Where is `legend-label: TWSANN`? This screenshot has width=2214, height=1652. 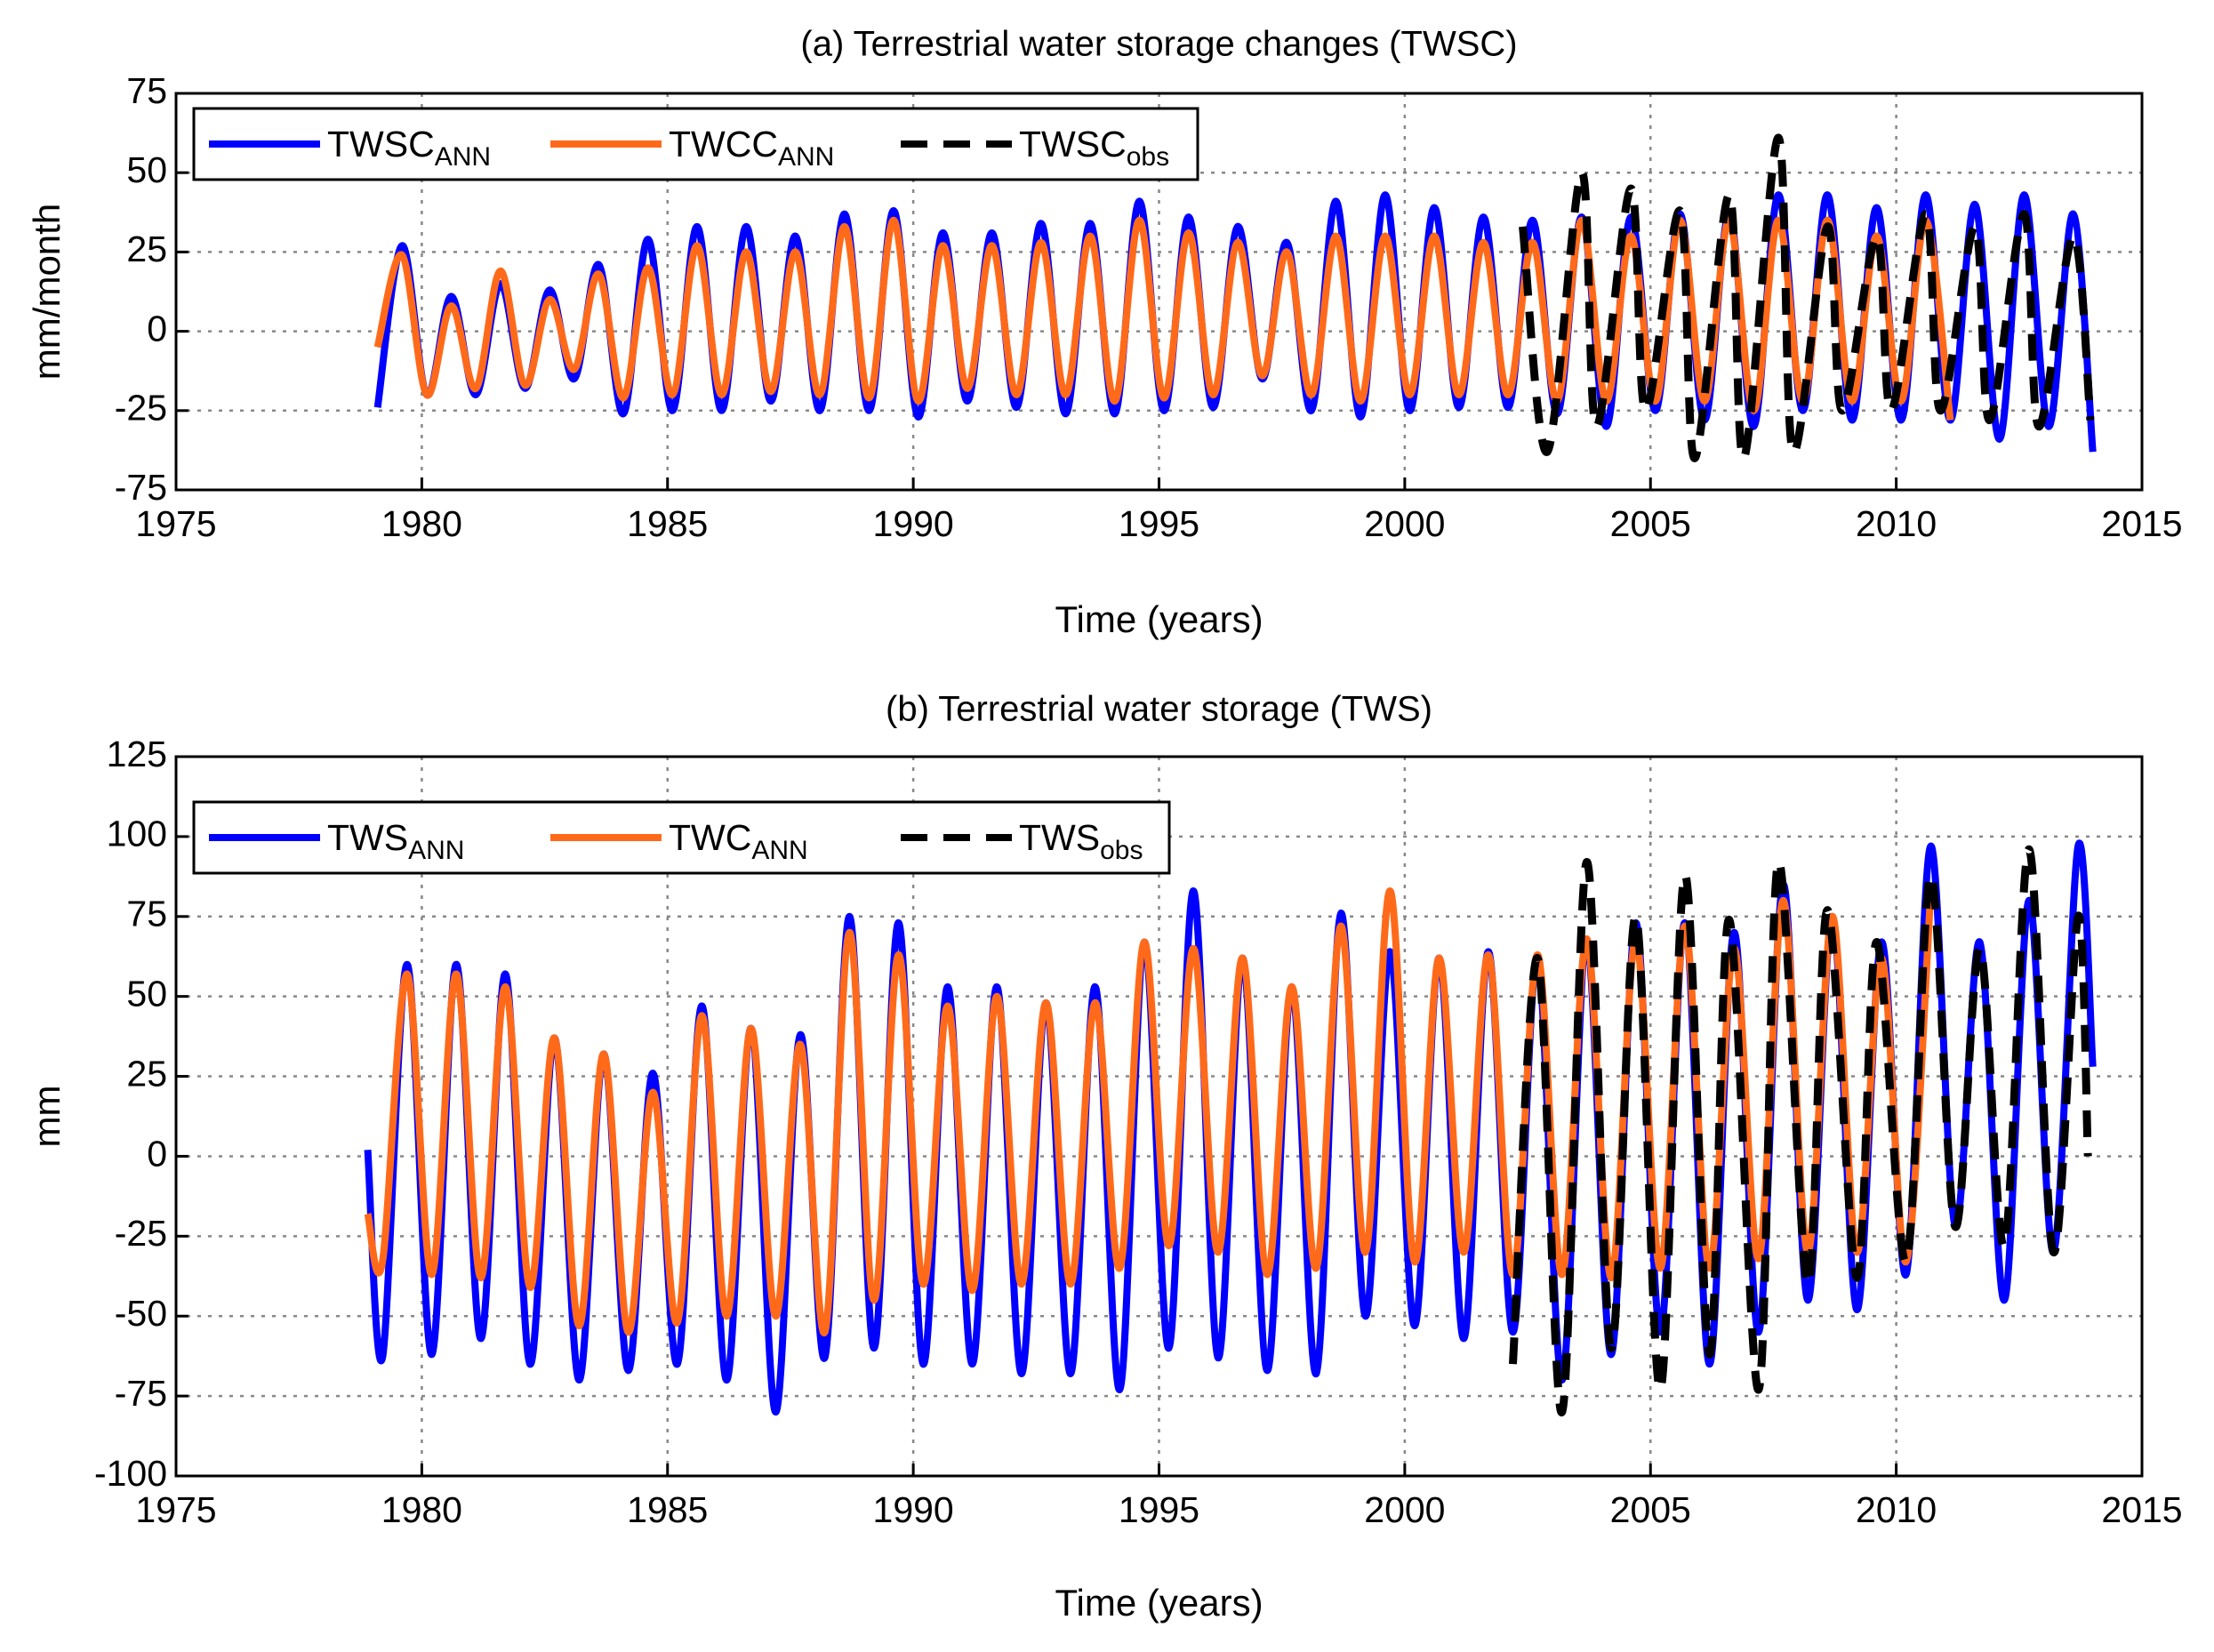
legend-label: TWSANN is located at coordinates (395, 841).